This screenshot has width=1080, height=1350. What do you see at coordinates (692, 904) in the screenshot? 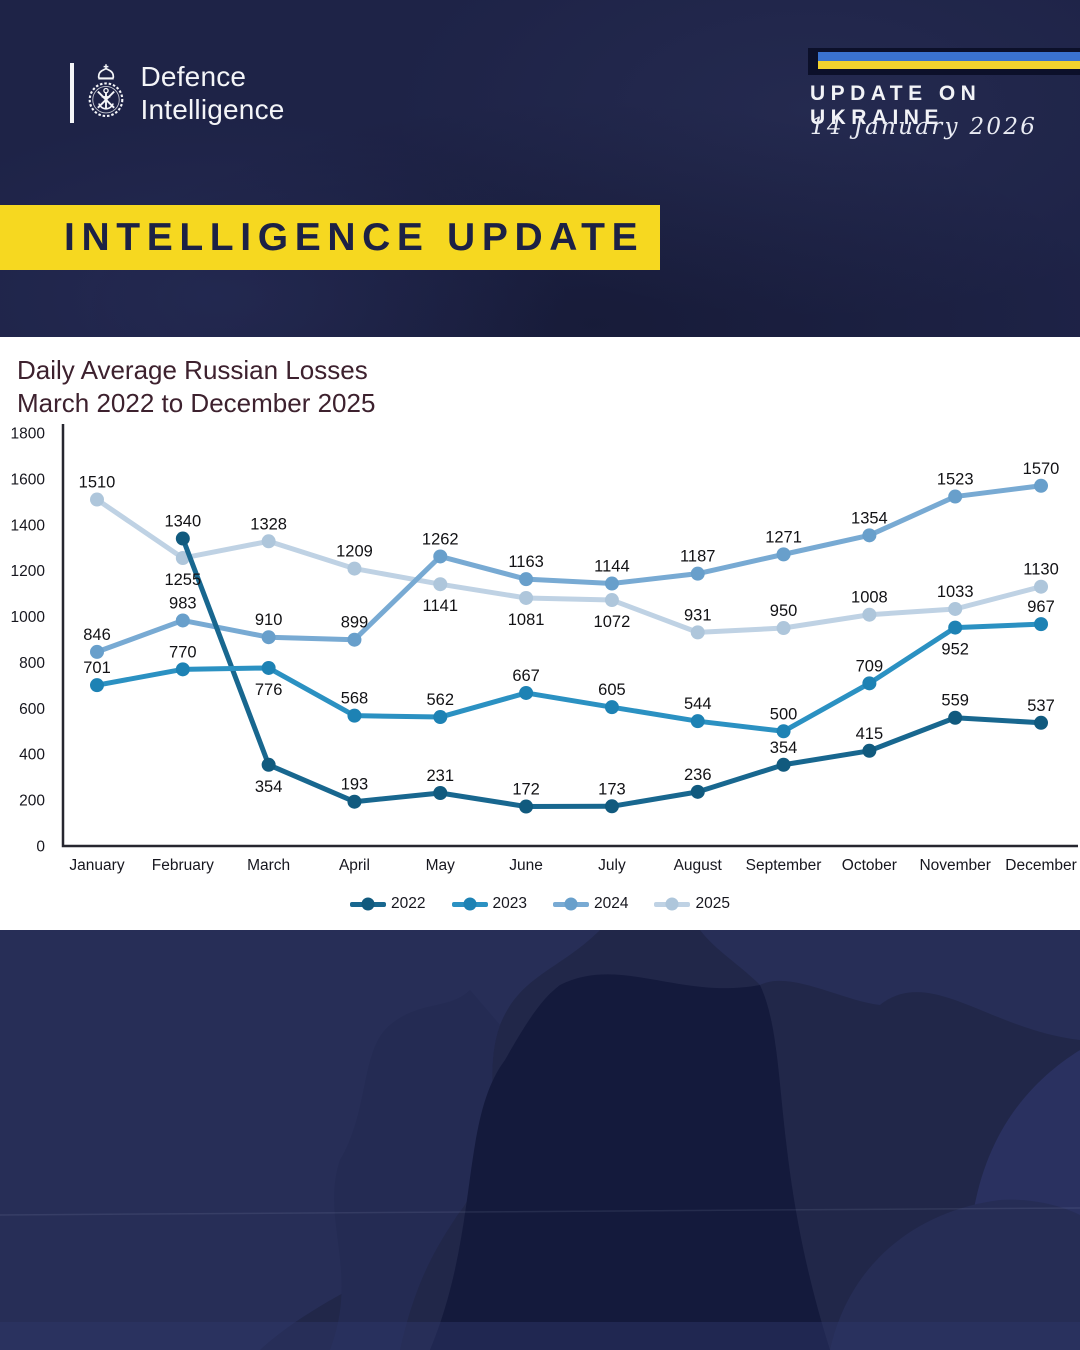
I see `legend-item-2025: 2025` at bounding box center [692, 904].